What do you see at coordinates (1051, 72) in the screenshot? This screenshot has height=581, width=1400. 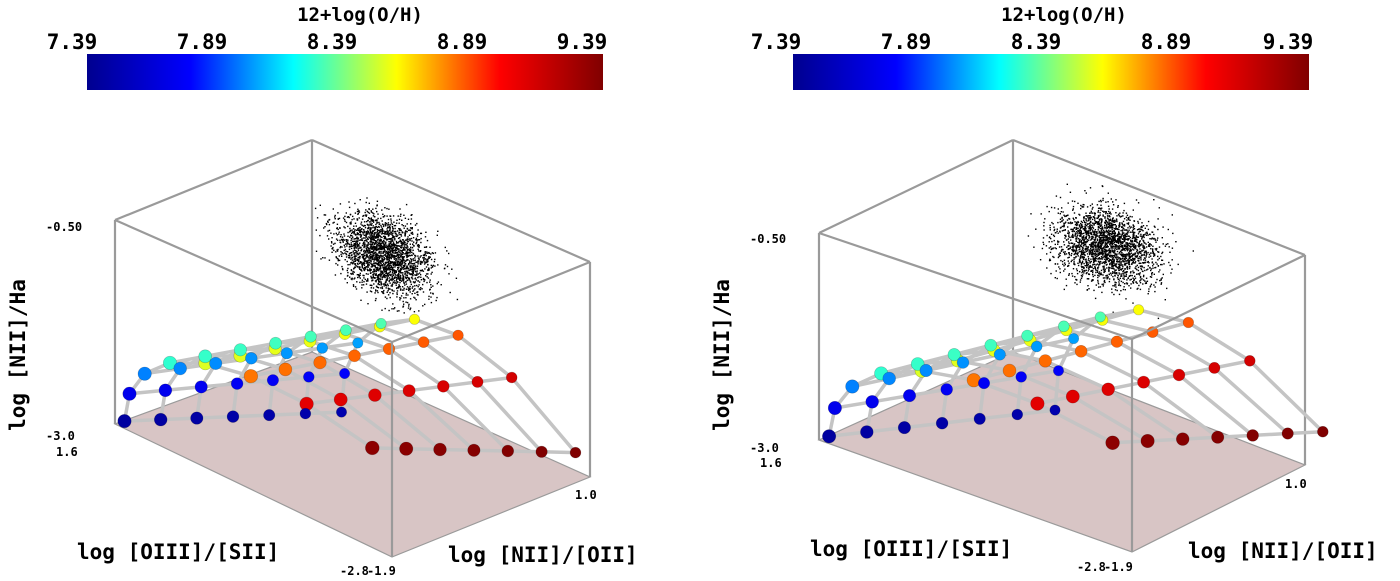 I see `colorbar` at bounding box center [1051, 72].